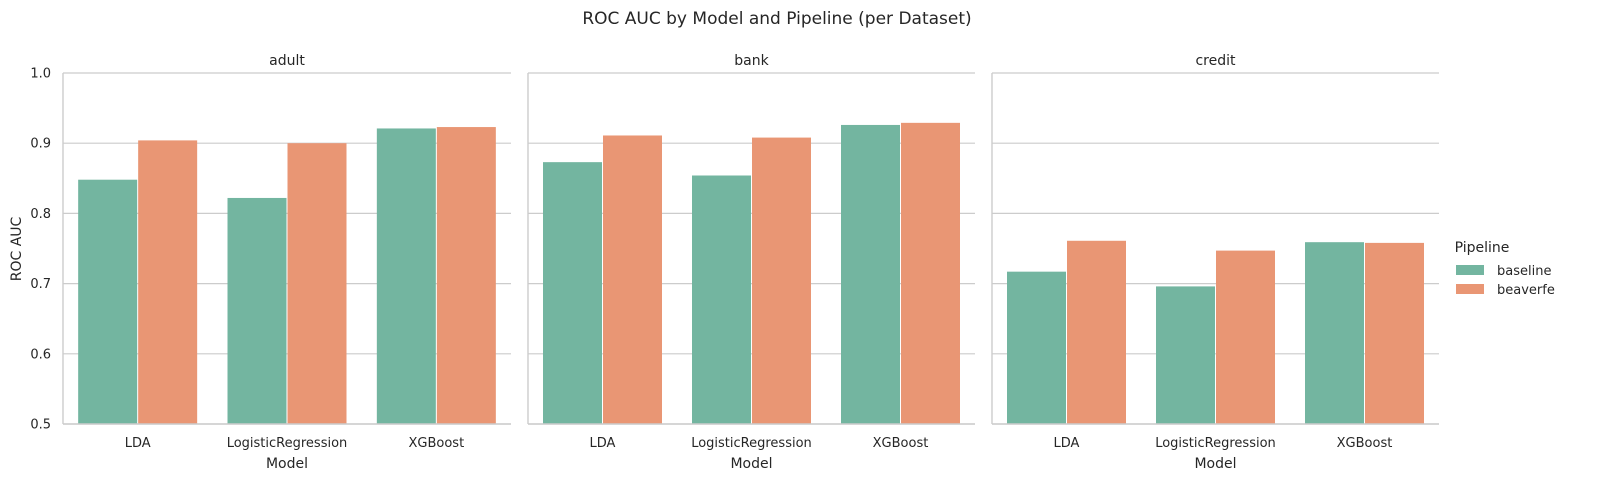  I want to click on bar-bank-LDA-beaverfe, so click(632, 279).